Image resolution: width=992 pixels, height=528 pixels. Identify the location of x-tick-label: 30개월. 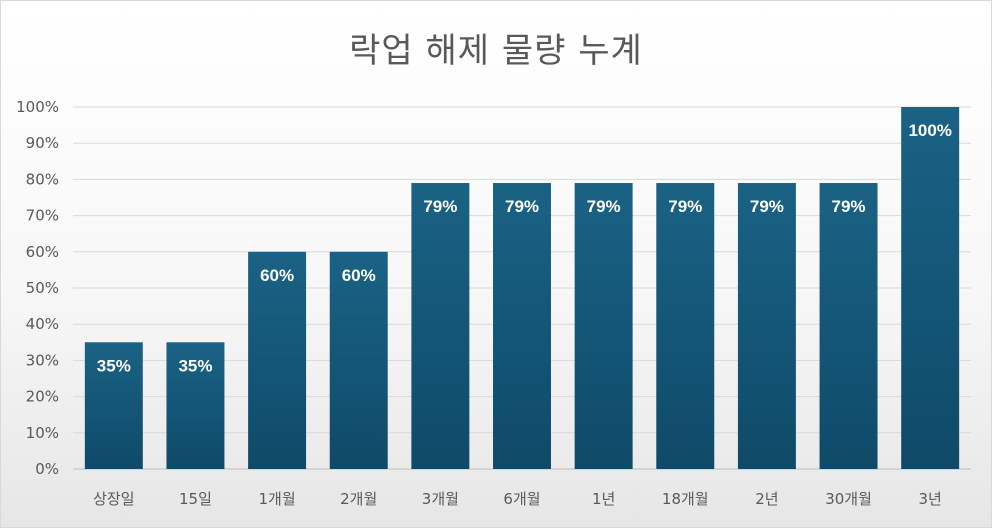
(848, 499).